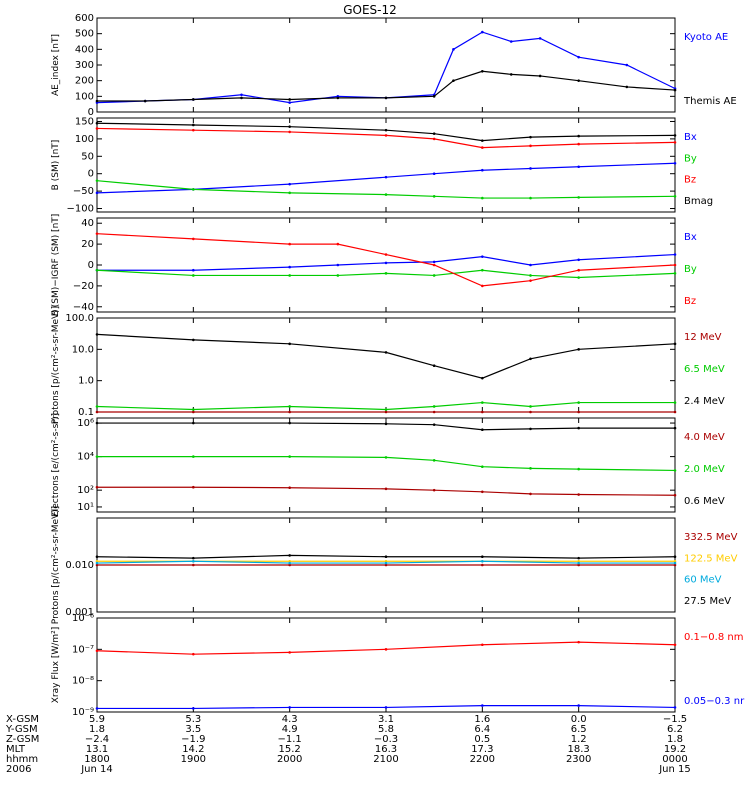 Image resolution: width=750 pixels, height=805 pixels. I want to click on footer-value: 1.8, so click(675, 739).